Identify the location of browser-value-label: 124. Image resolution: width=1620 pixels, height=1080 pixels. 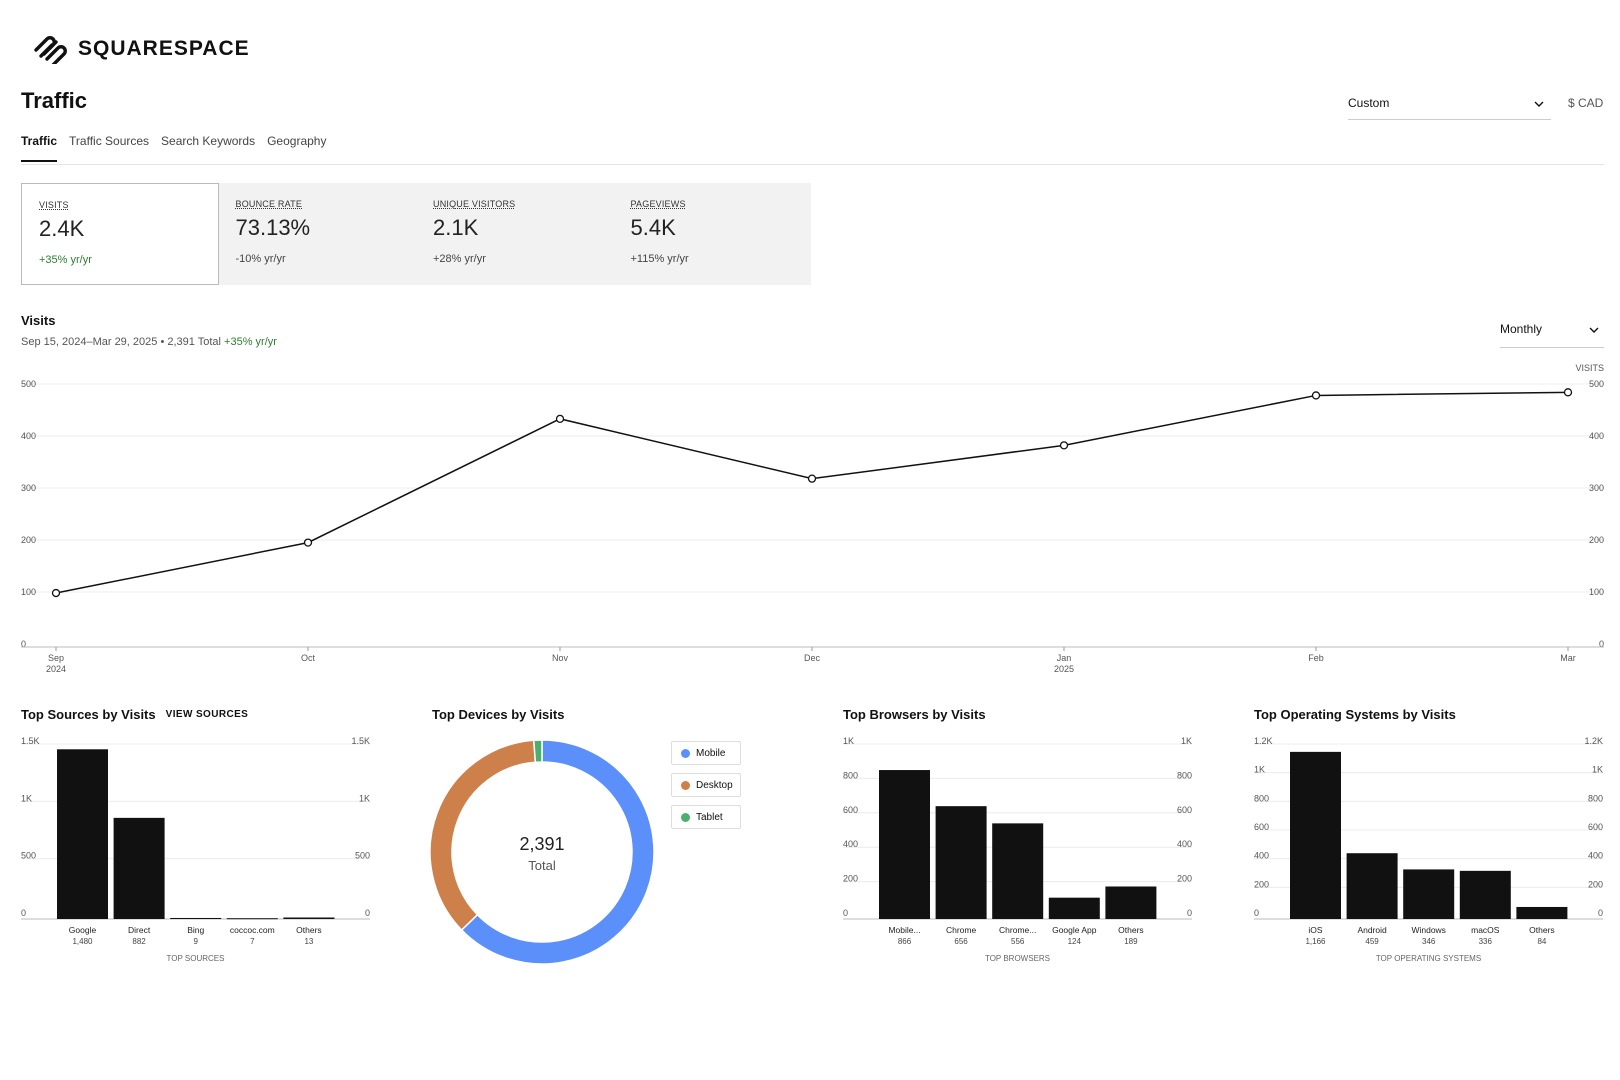
(1075, 941).